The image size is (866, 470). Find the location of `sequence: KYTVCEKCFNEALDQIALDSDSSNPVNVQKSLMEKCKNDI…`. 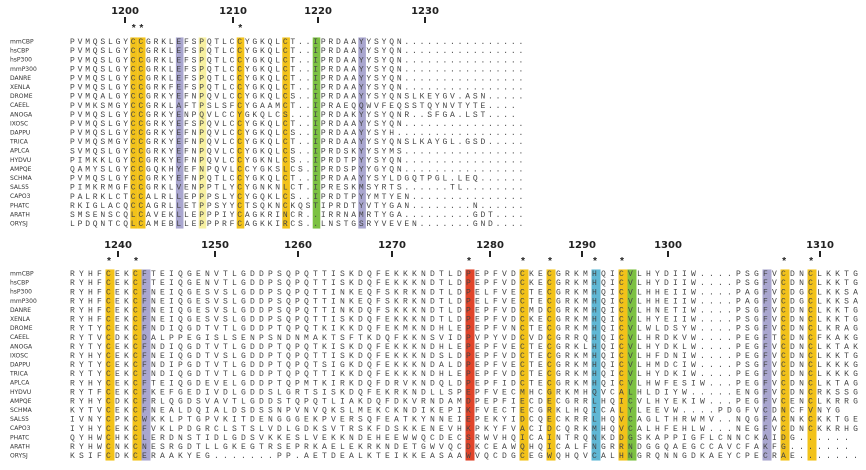

sequence: KYTVCEKCFNEALDQIALDSDSSNPVNVQKSLMEKCKNDI… is located at coordinates (457, 411).